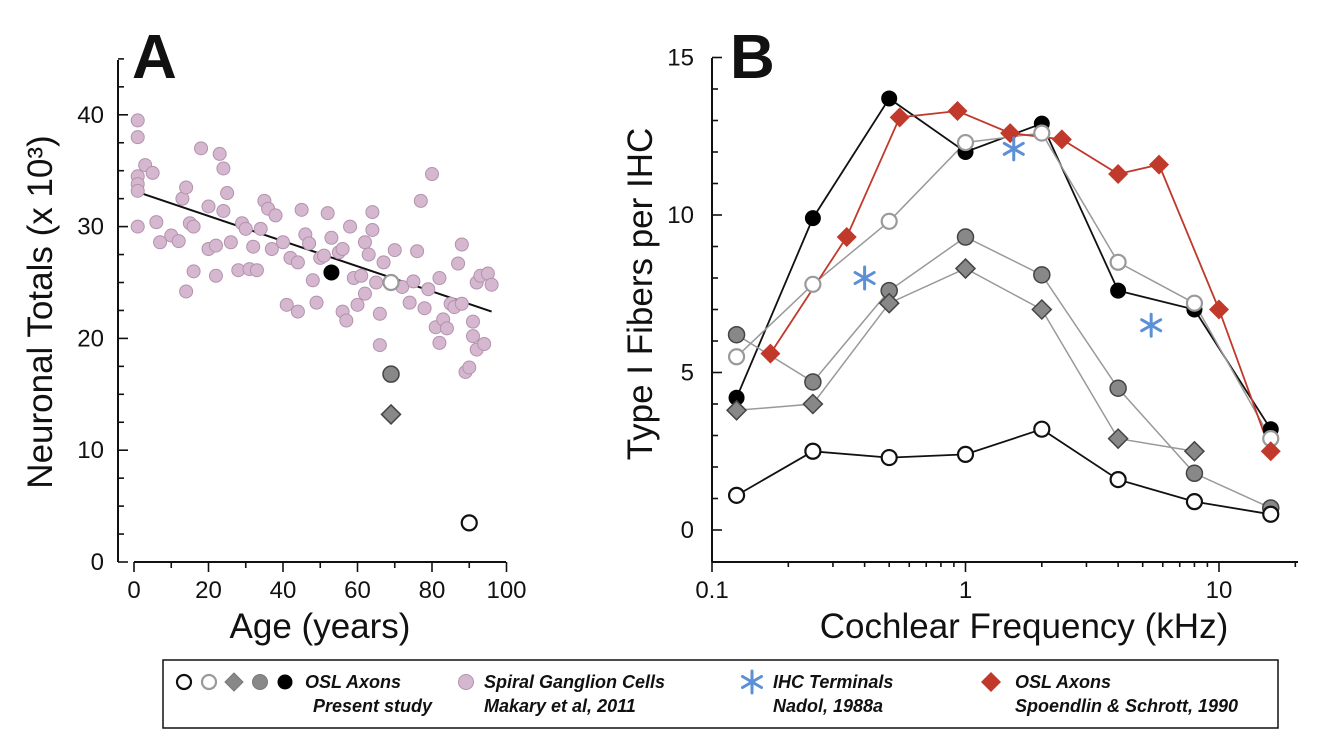 Image resolution: width=1336 pixels, height=746 pixels. Describe the element at coordinates (469, 523) in the screenshot. I see `panel-a-point-circle-open-black` at that location.